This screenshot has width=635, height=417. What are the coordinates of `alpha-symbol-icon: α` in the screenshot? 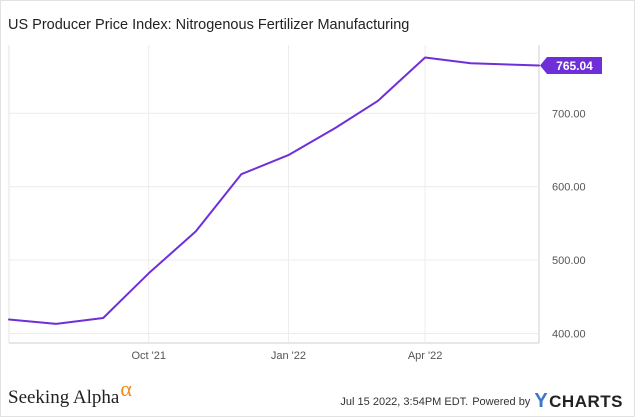 It's located at (126, 388).